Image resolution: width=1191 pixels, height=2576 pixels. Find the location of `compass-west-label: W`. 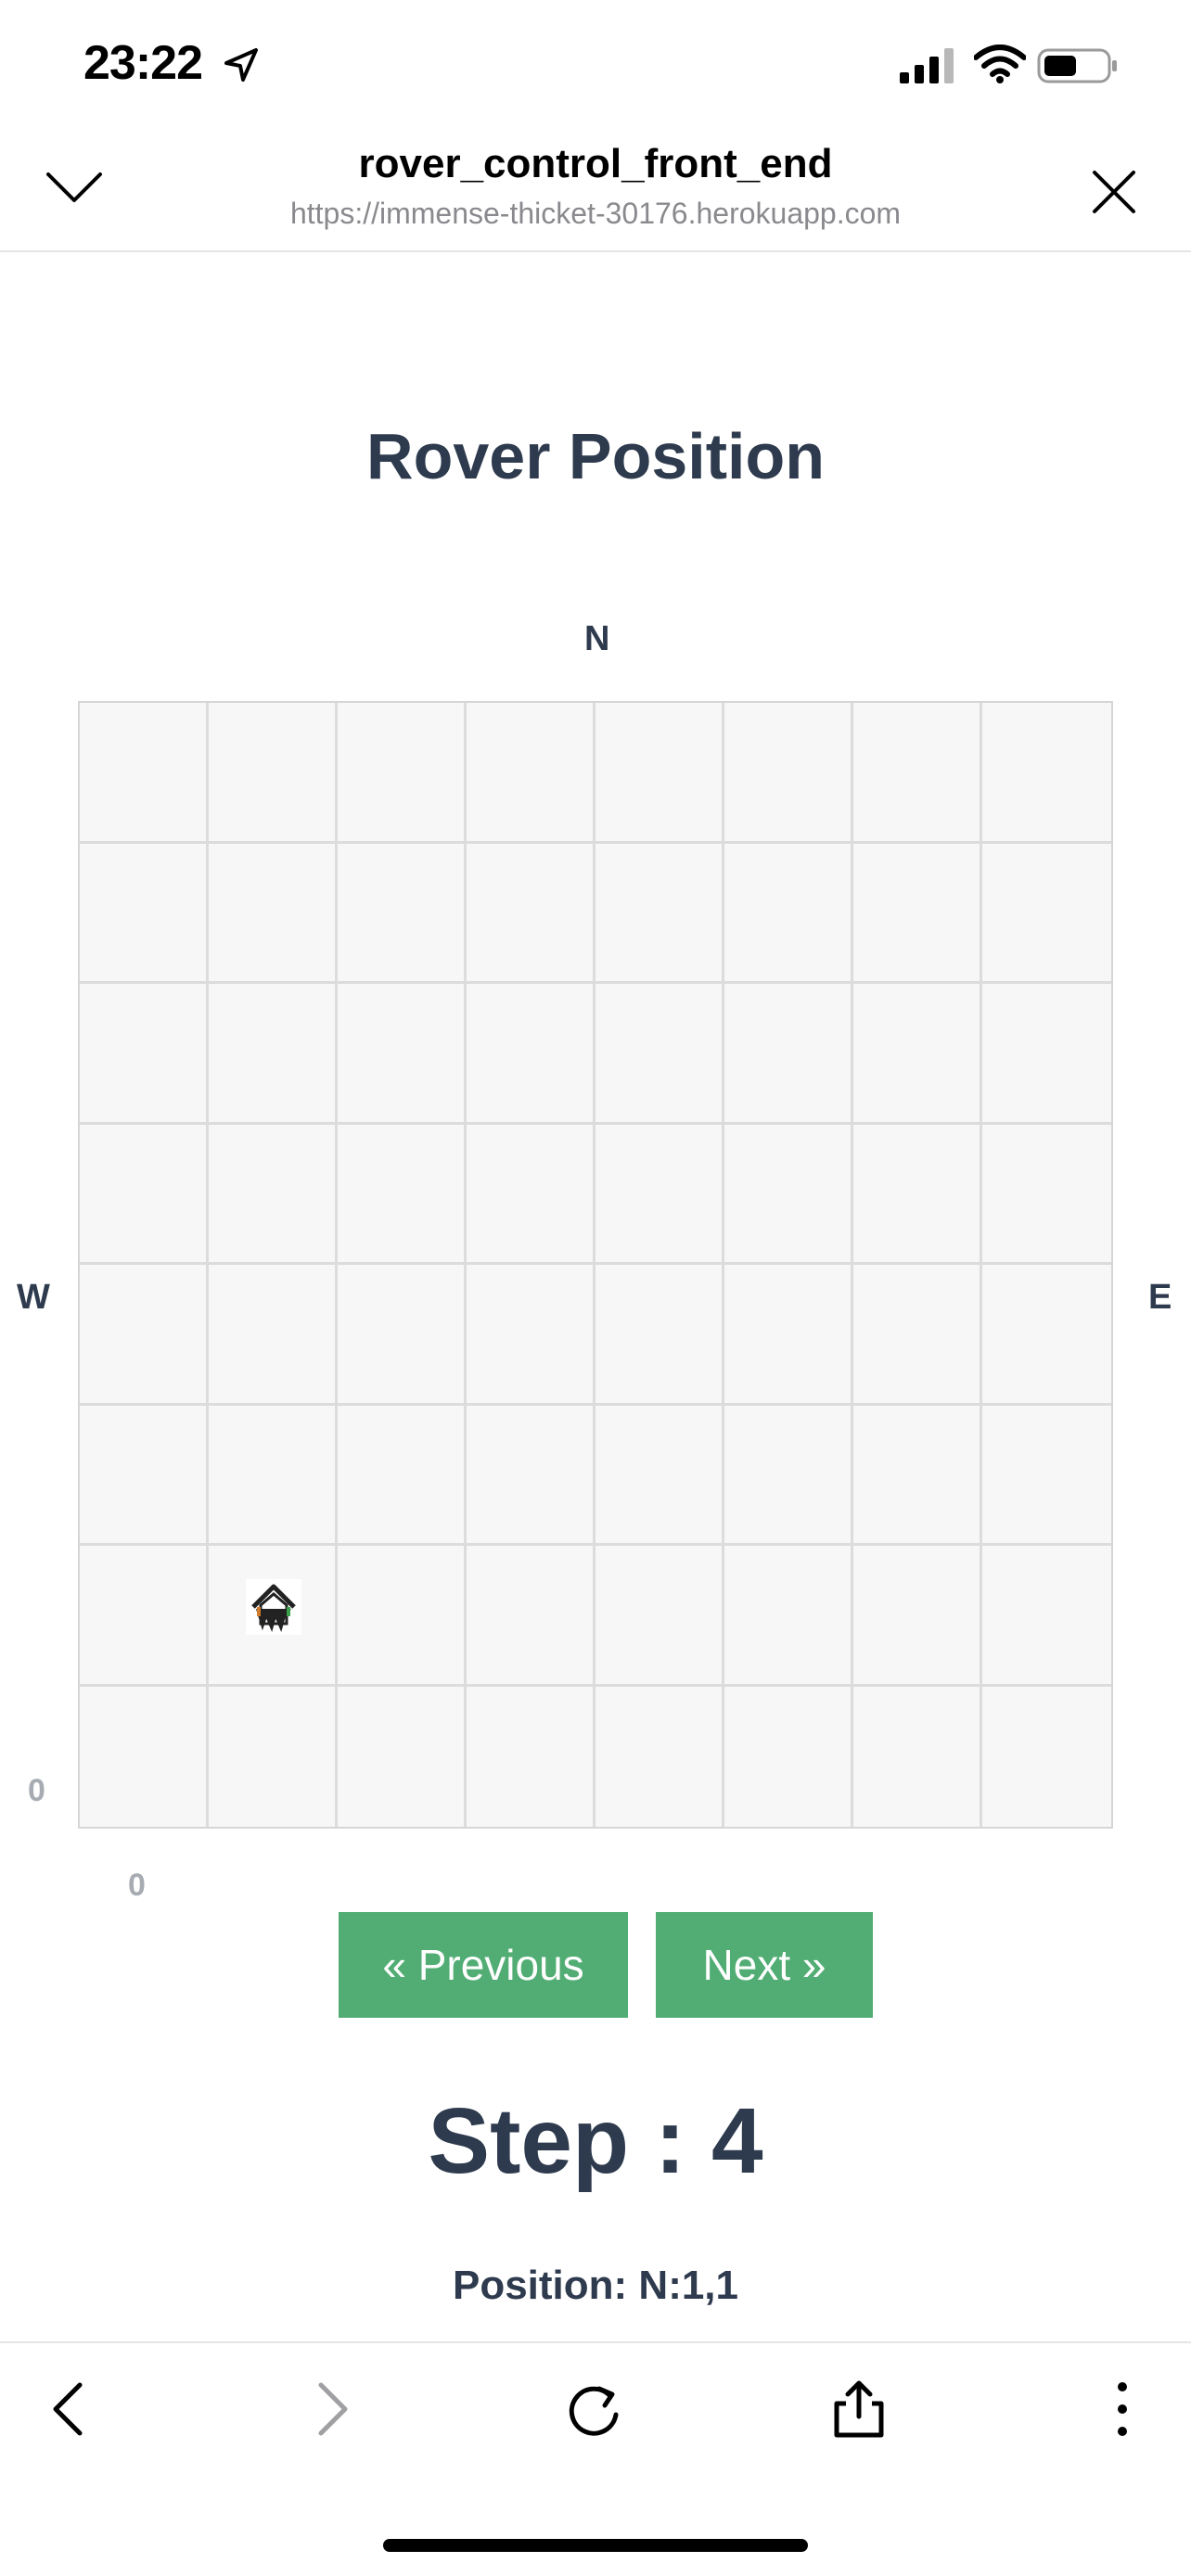

compass-west-label: W is located at coordinates (33, 1297).